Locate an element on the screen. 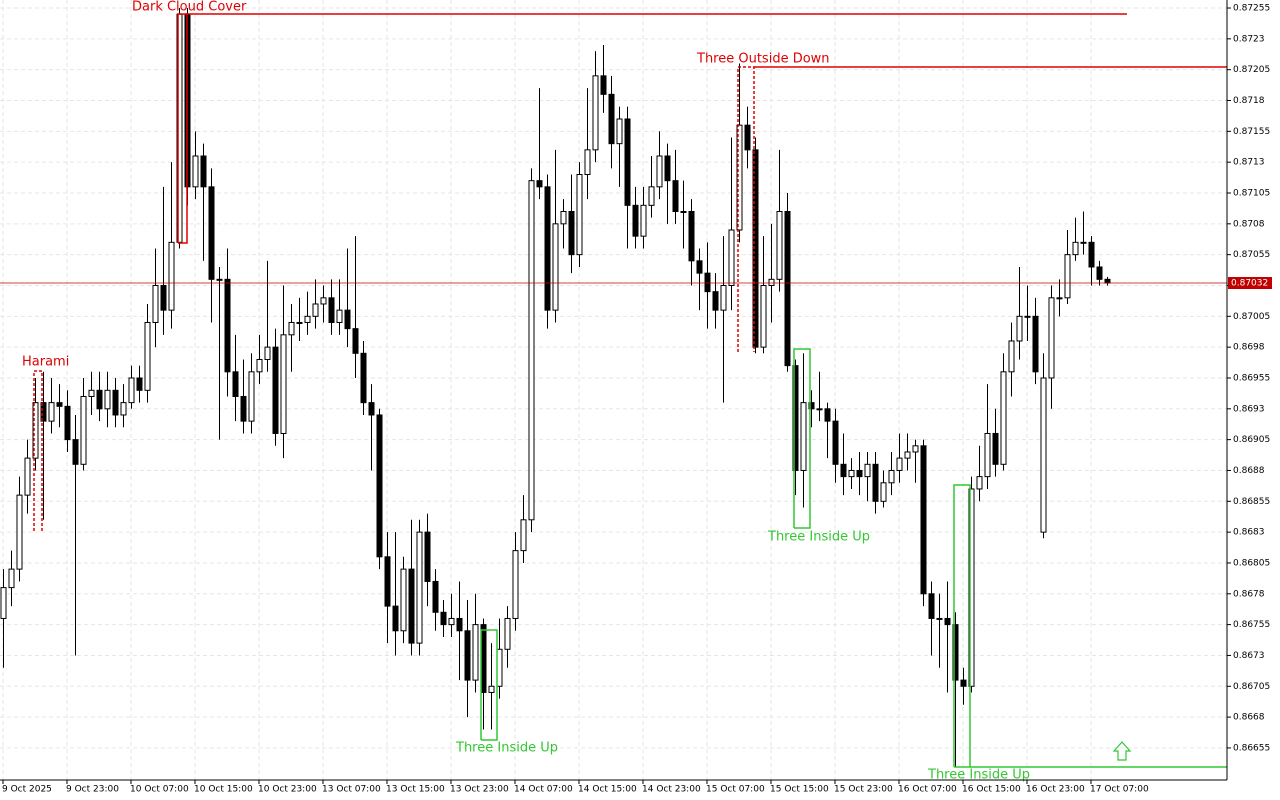 Image resolution: width=1280 pixels, height=800 pixels. x-tick-label: 10 Oct 15:00 is located at coordinates (223, 790).